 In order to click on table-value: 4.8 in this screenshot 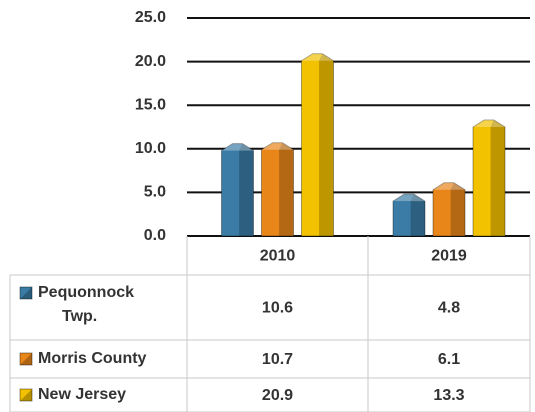, I will do `click(449, 308)`.